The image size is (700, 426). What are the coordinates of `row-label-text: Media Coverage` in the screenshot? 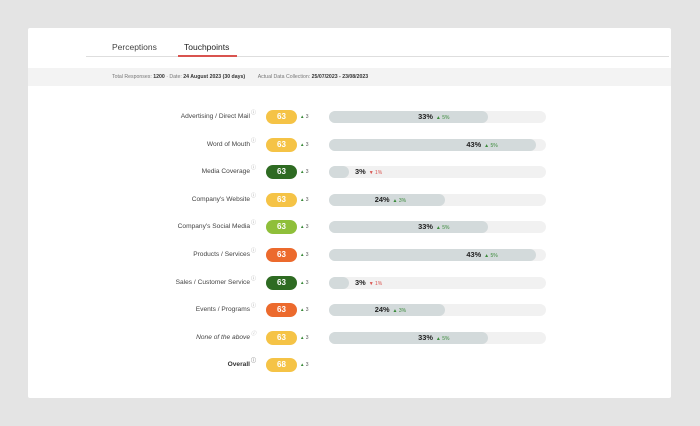 It's located at (225, 172).